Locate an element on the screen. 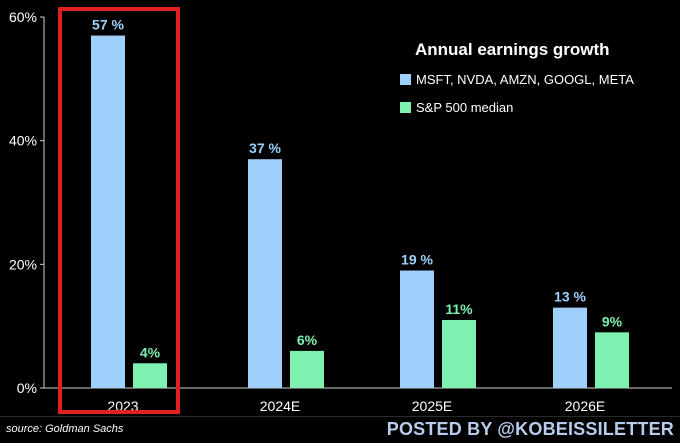 Image resolution: width=680 pixels, height=443 pixels. data-label: 13 % is located at coordinates (570, 297).